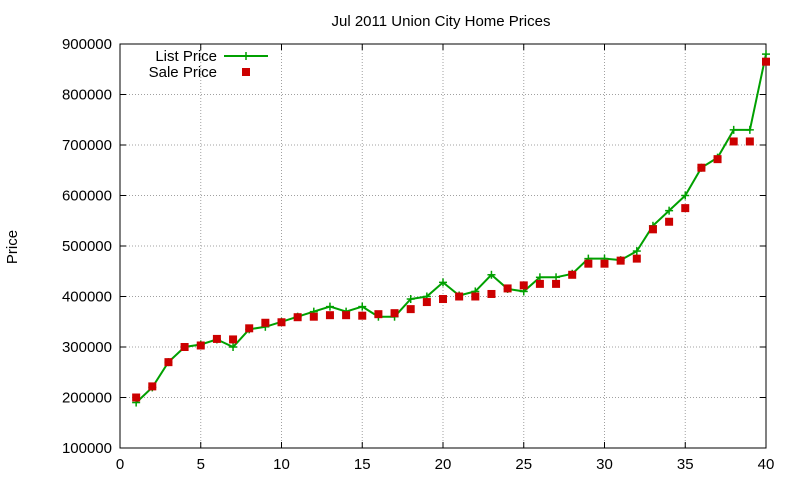 This screenshot has width=800, height=480. Describe the element at coordinates (186, 56) in the screenshot. I see `legend-label-list-price: List Price` at that location.